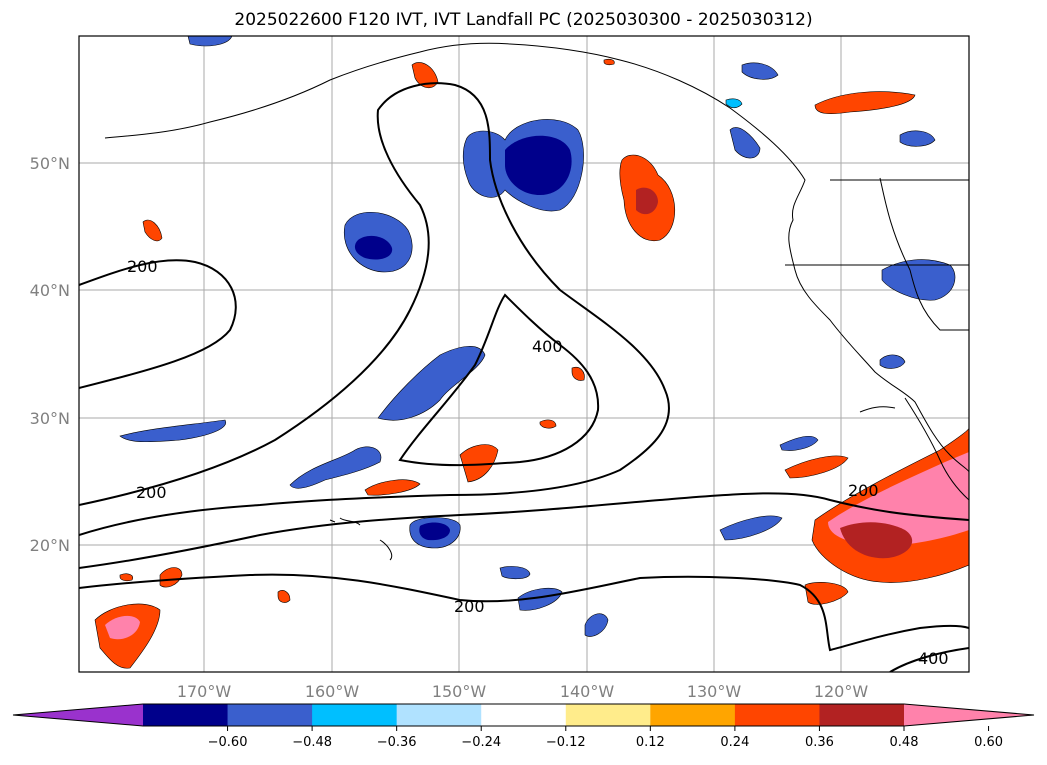  What do you see at coordinates (332, 691) in the screenshot?
I see `lon-label-160w: 160°W` at bounding box center [332, 691].